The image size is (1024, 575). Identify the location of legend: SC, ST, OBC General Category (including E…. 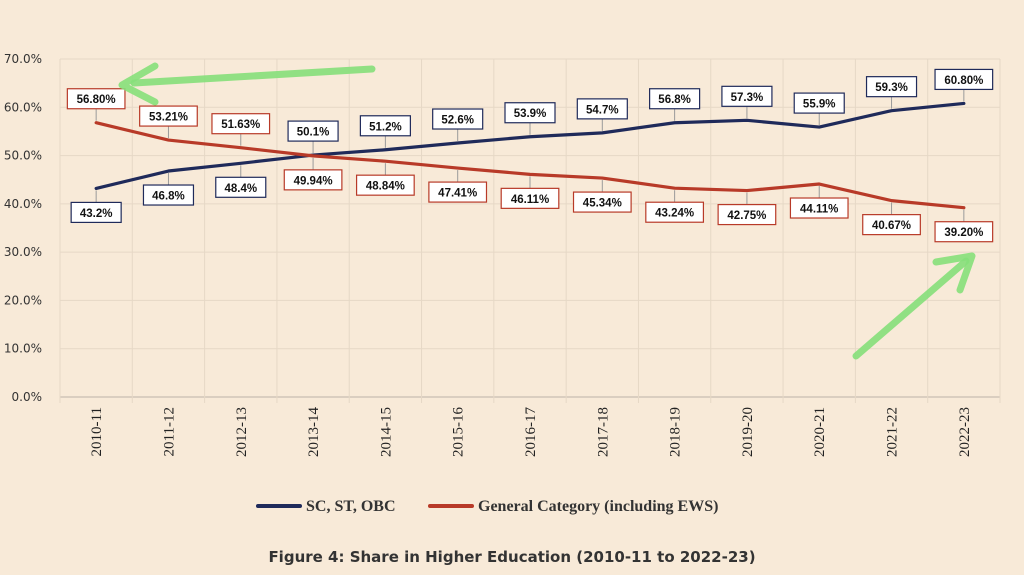
(487, 506).